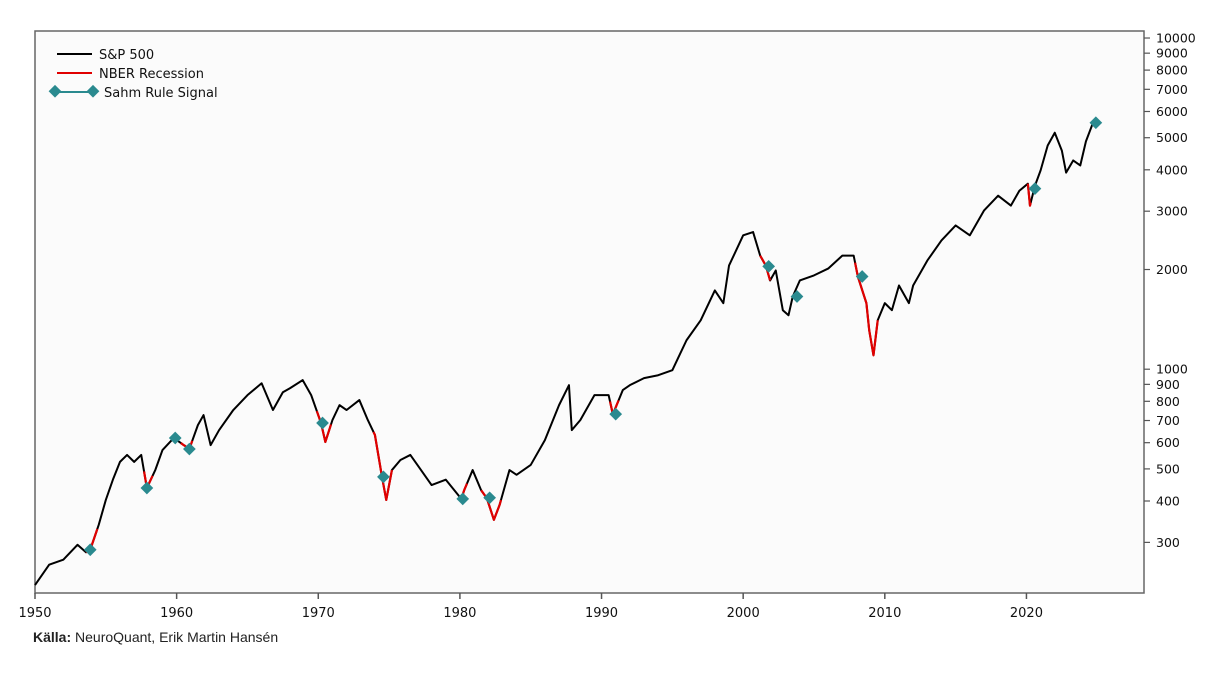  I want to click on y-tick-label: 9000, so click(1172, 53).